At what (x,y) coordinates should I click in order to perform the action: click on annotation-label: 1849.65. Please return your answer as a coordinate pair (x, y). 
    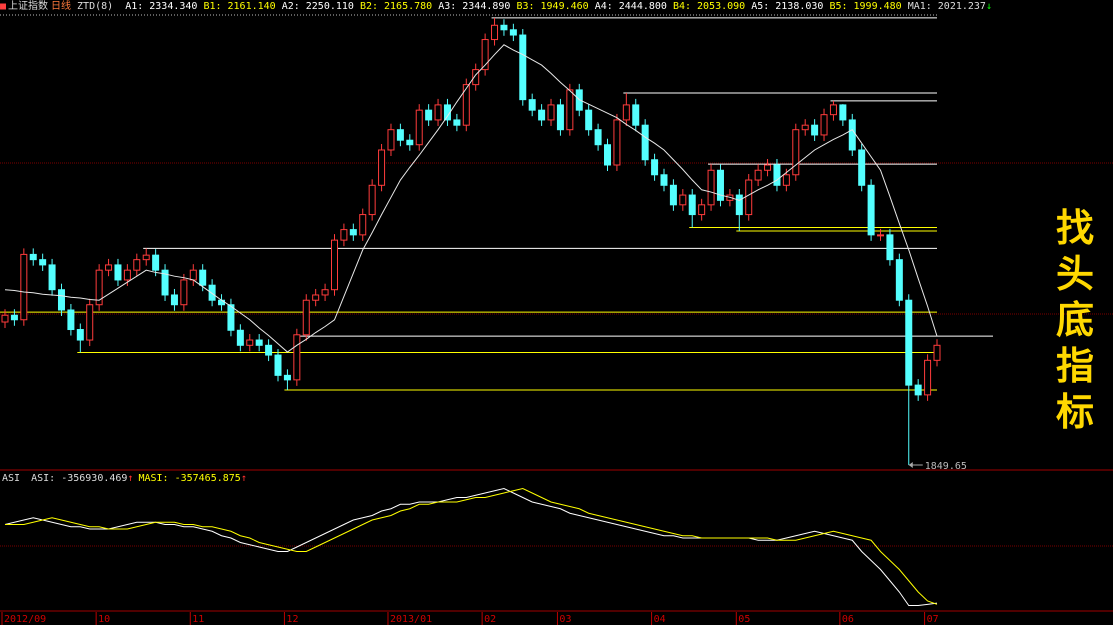
    Looking at the image, I should click on (946, 466).